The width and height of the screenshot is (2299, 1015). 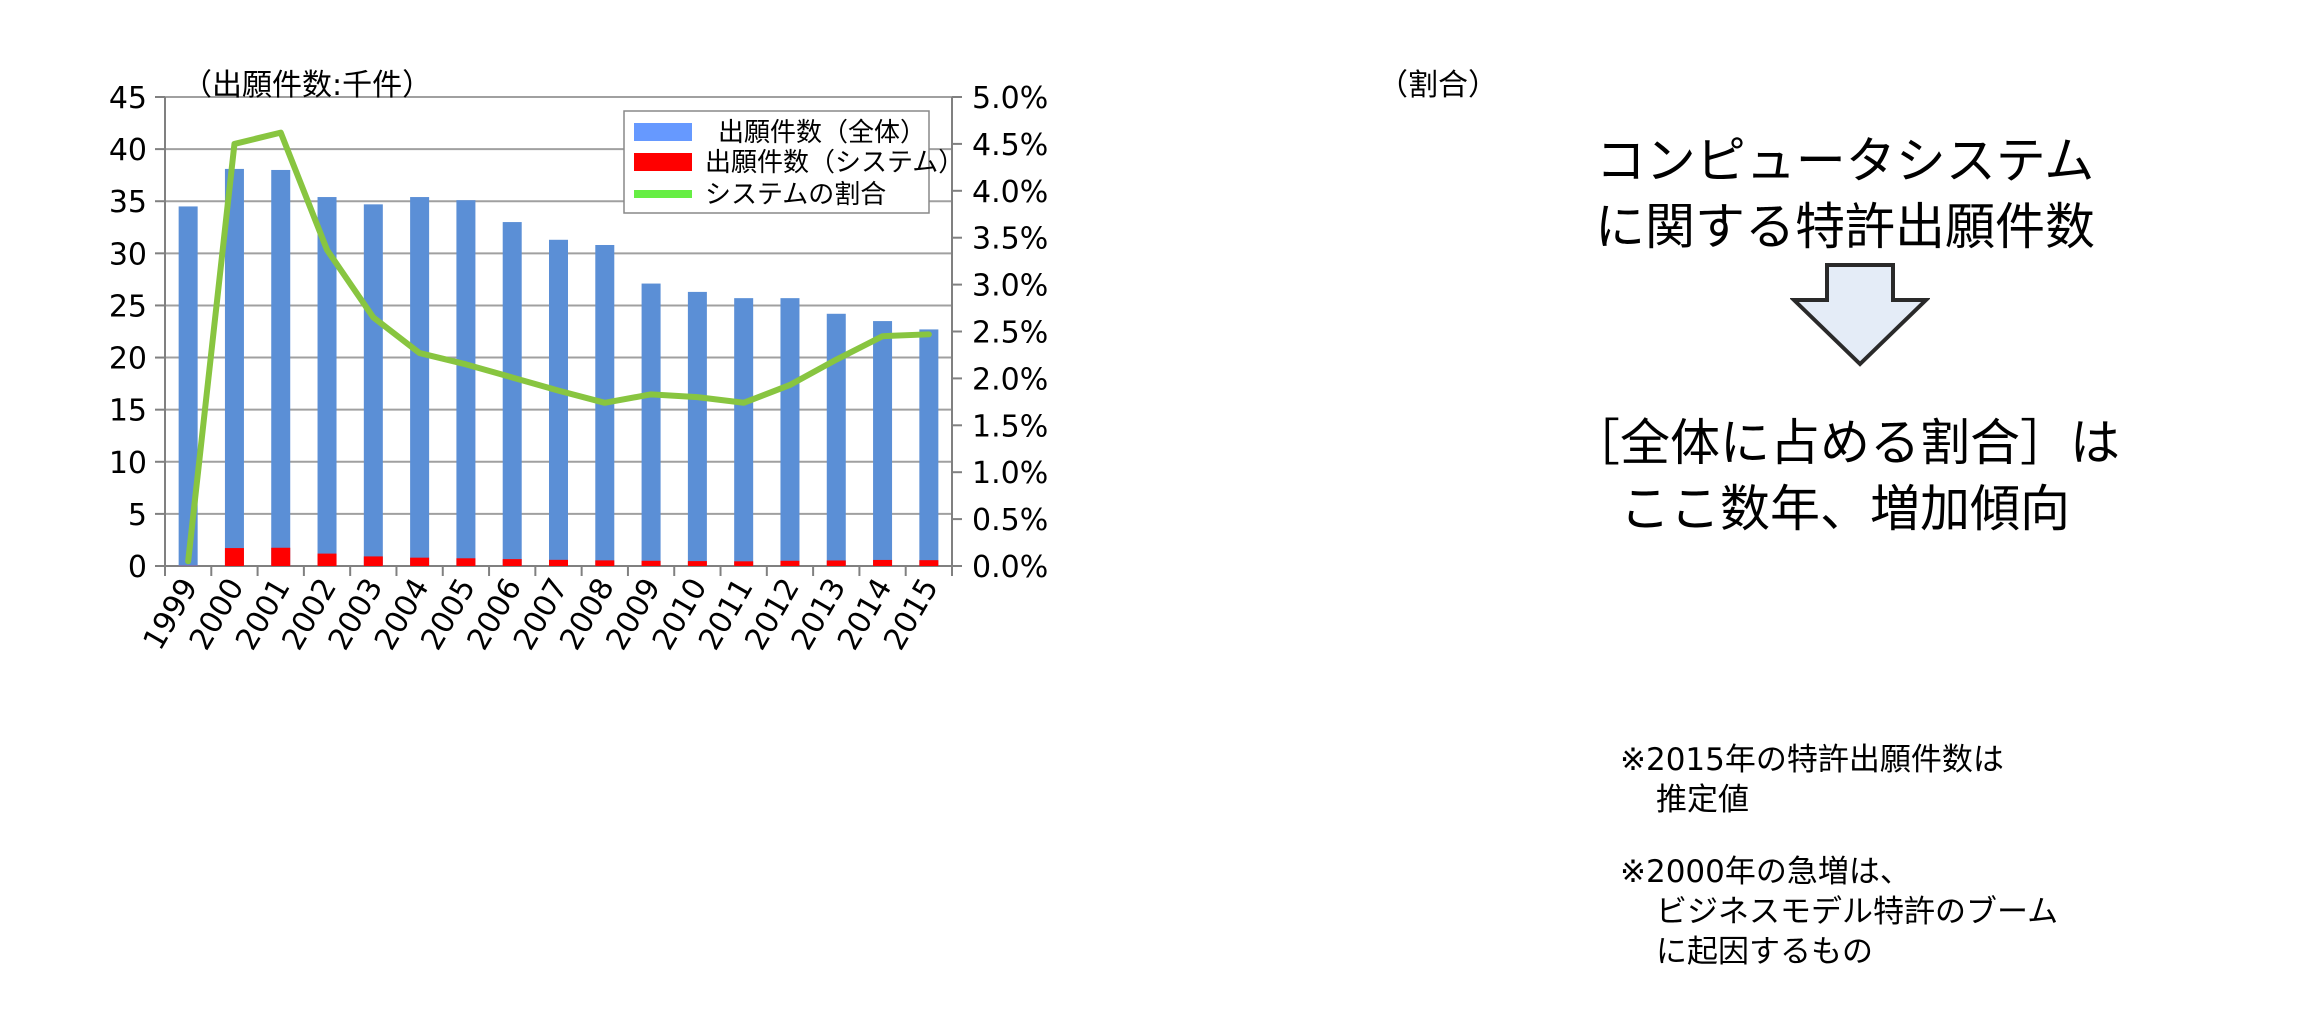 I want to click on note-estimate-line2: 推定値, so click(x=1702, y=800).